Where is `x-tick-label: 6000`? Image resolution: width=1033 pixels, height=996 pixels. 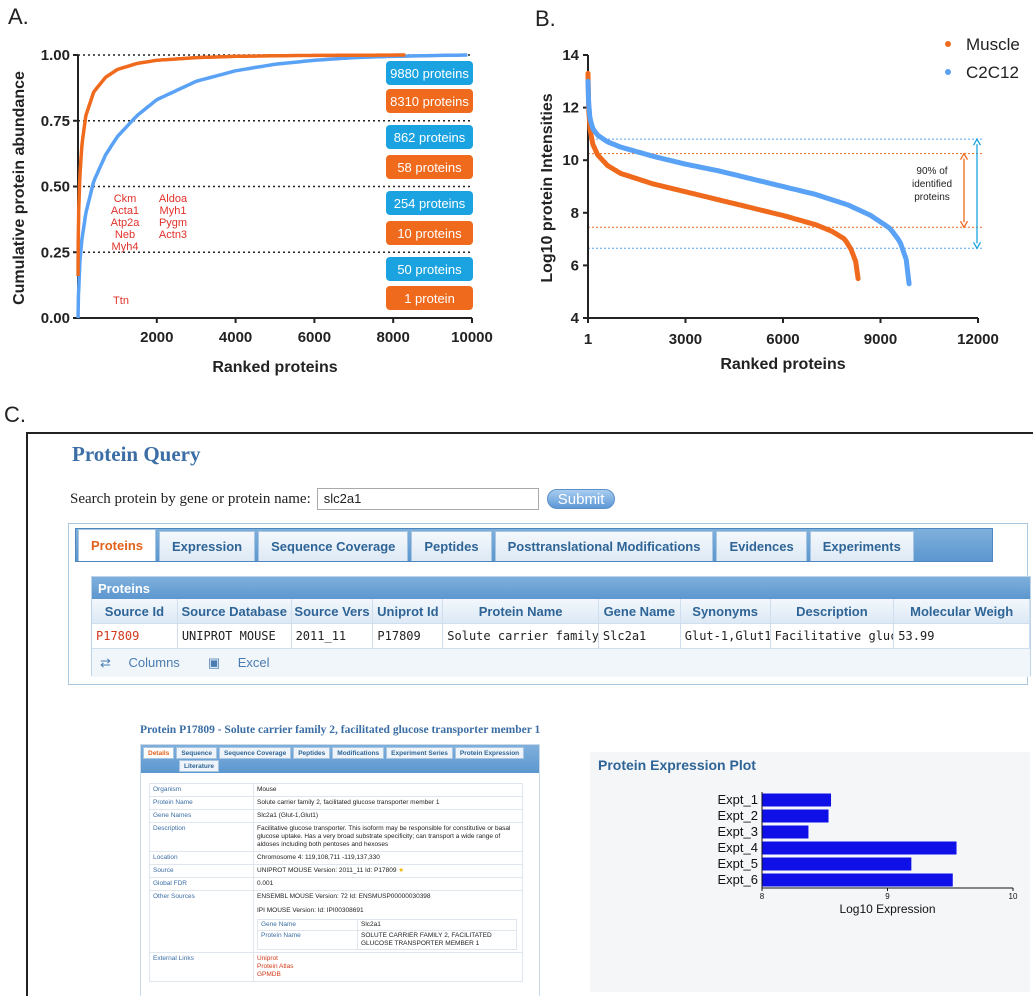
x-tick-label: 6000 is located at coordinates (314, 337).